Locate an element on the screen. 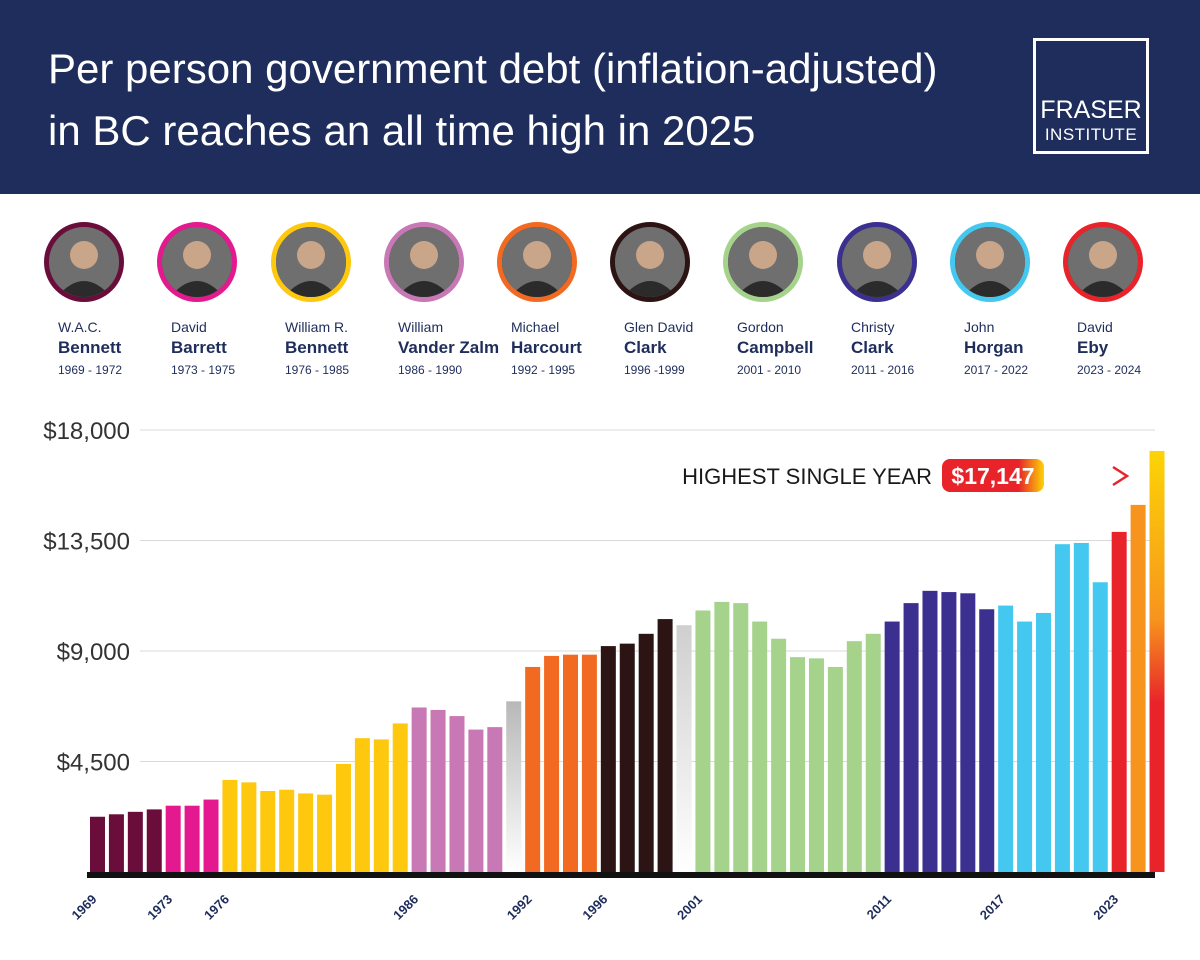 The height and width of the screenshot is (960, 1200). bar-1973 is located at coordinates (173, 838).